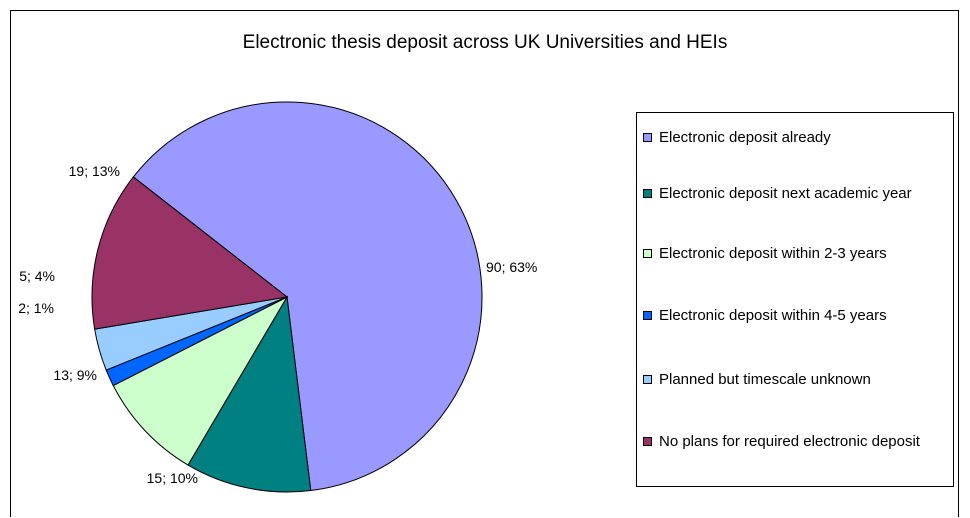  Describe the element at coordinates (765, 379) in the screenshot. I see `legend-label: Planned but timescale unknown` at that location.